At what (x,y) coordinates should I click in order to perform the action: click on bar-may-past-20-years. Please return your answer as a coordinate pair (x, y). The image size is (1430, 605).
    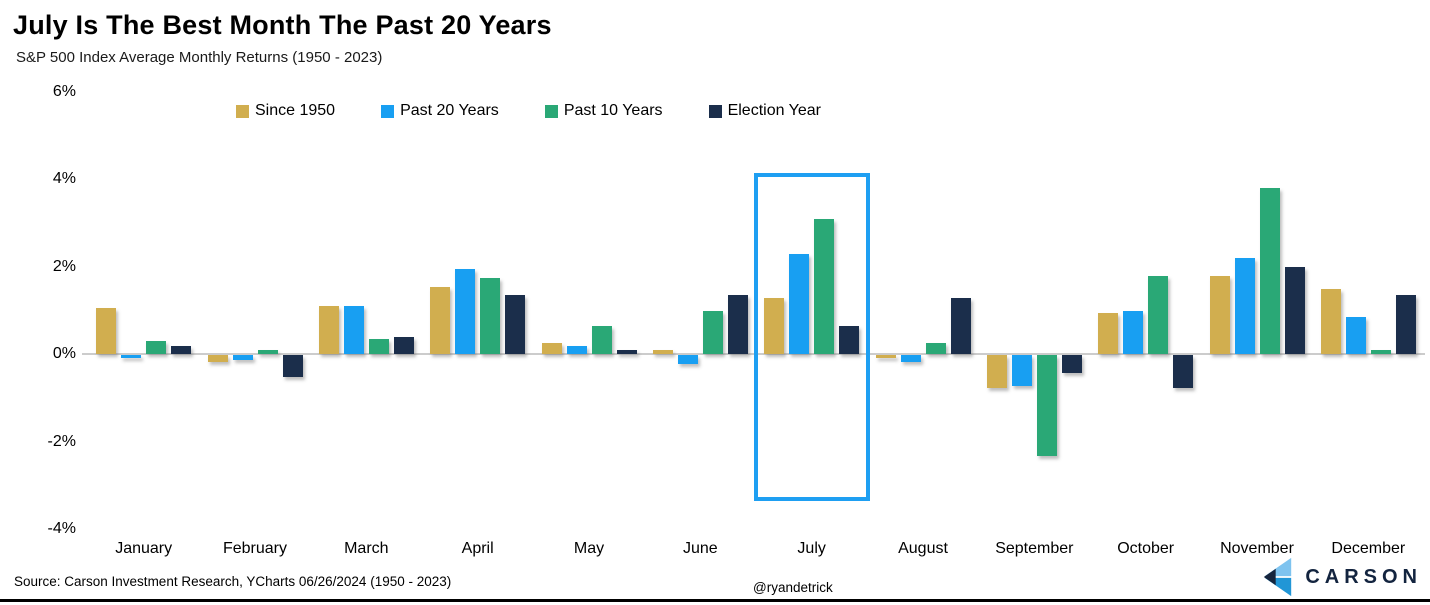
    Looking at the image, I should click on (576, 350).